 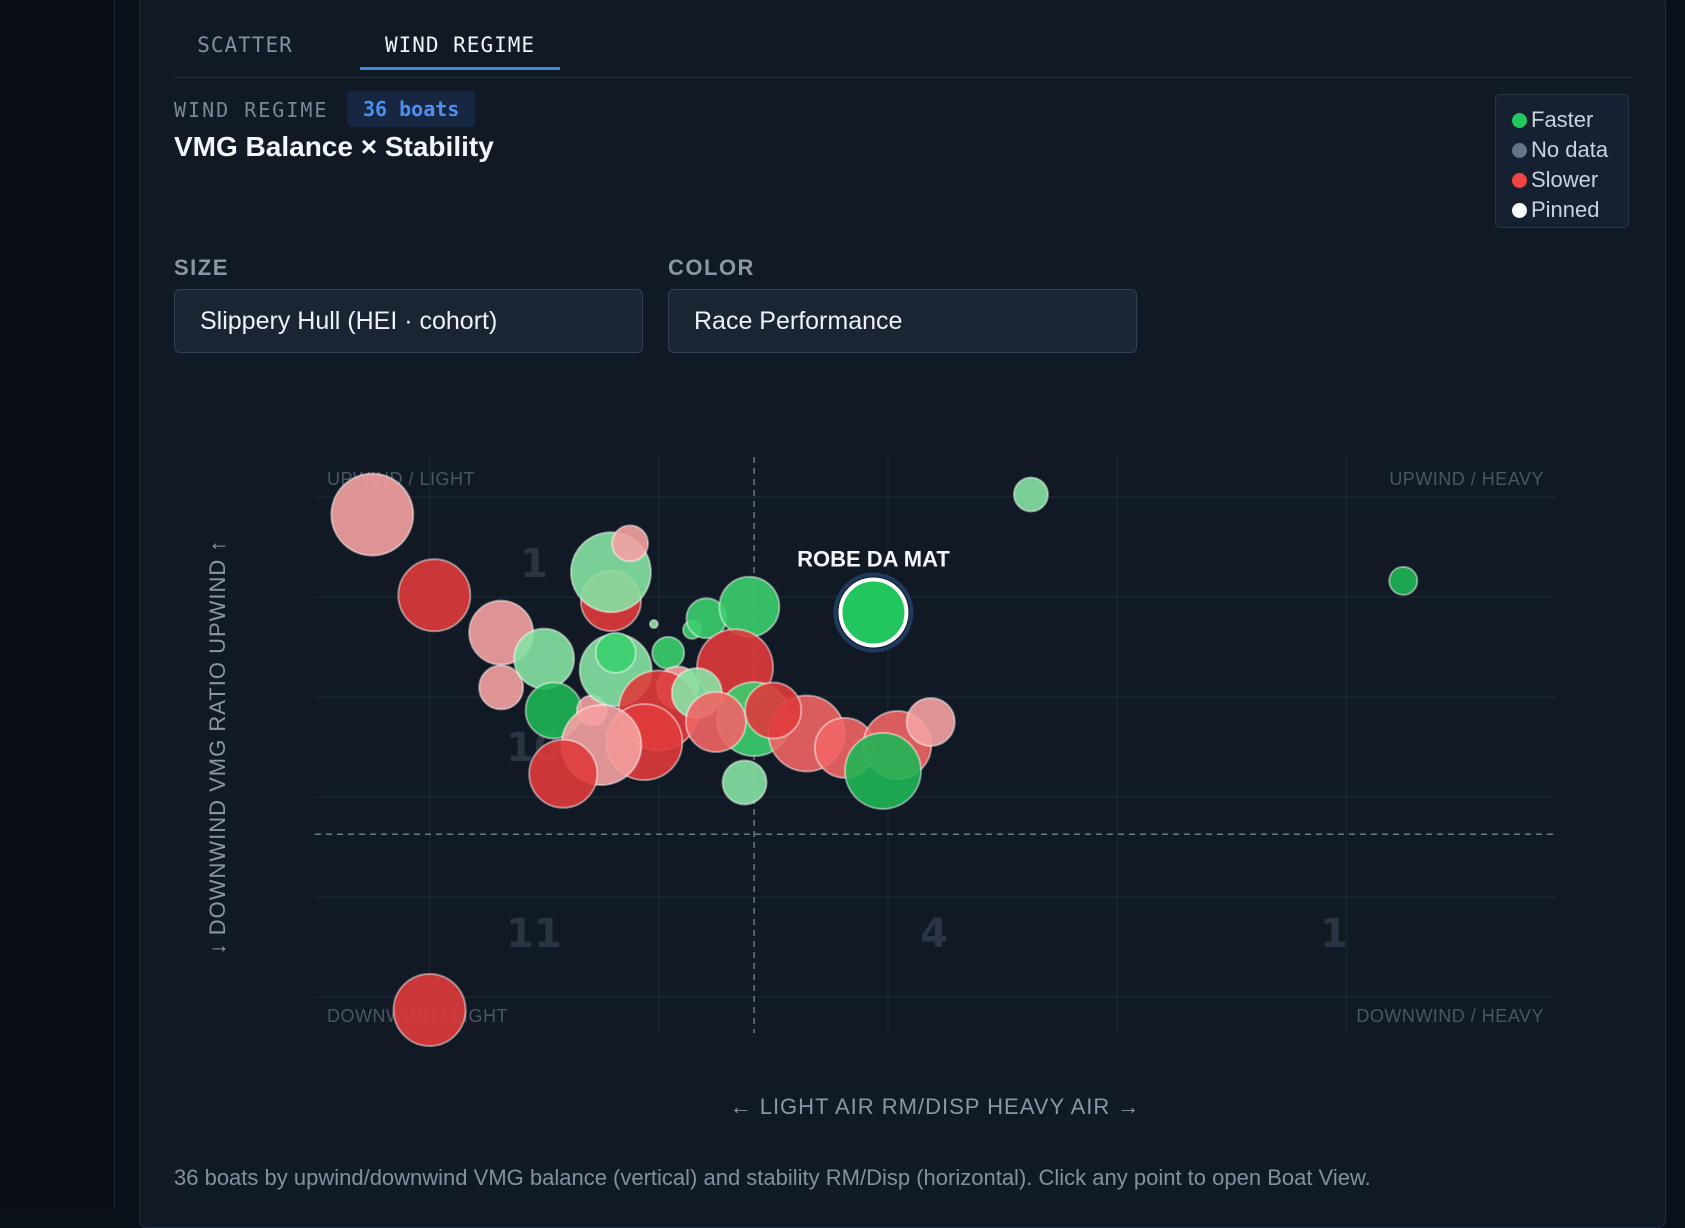 I want to click on pinned-point-halo, so click(x=873, y=612).